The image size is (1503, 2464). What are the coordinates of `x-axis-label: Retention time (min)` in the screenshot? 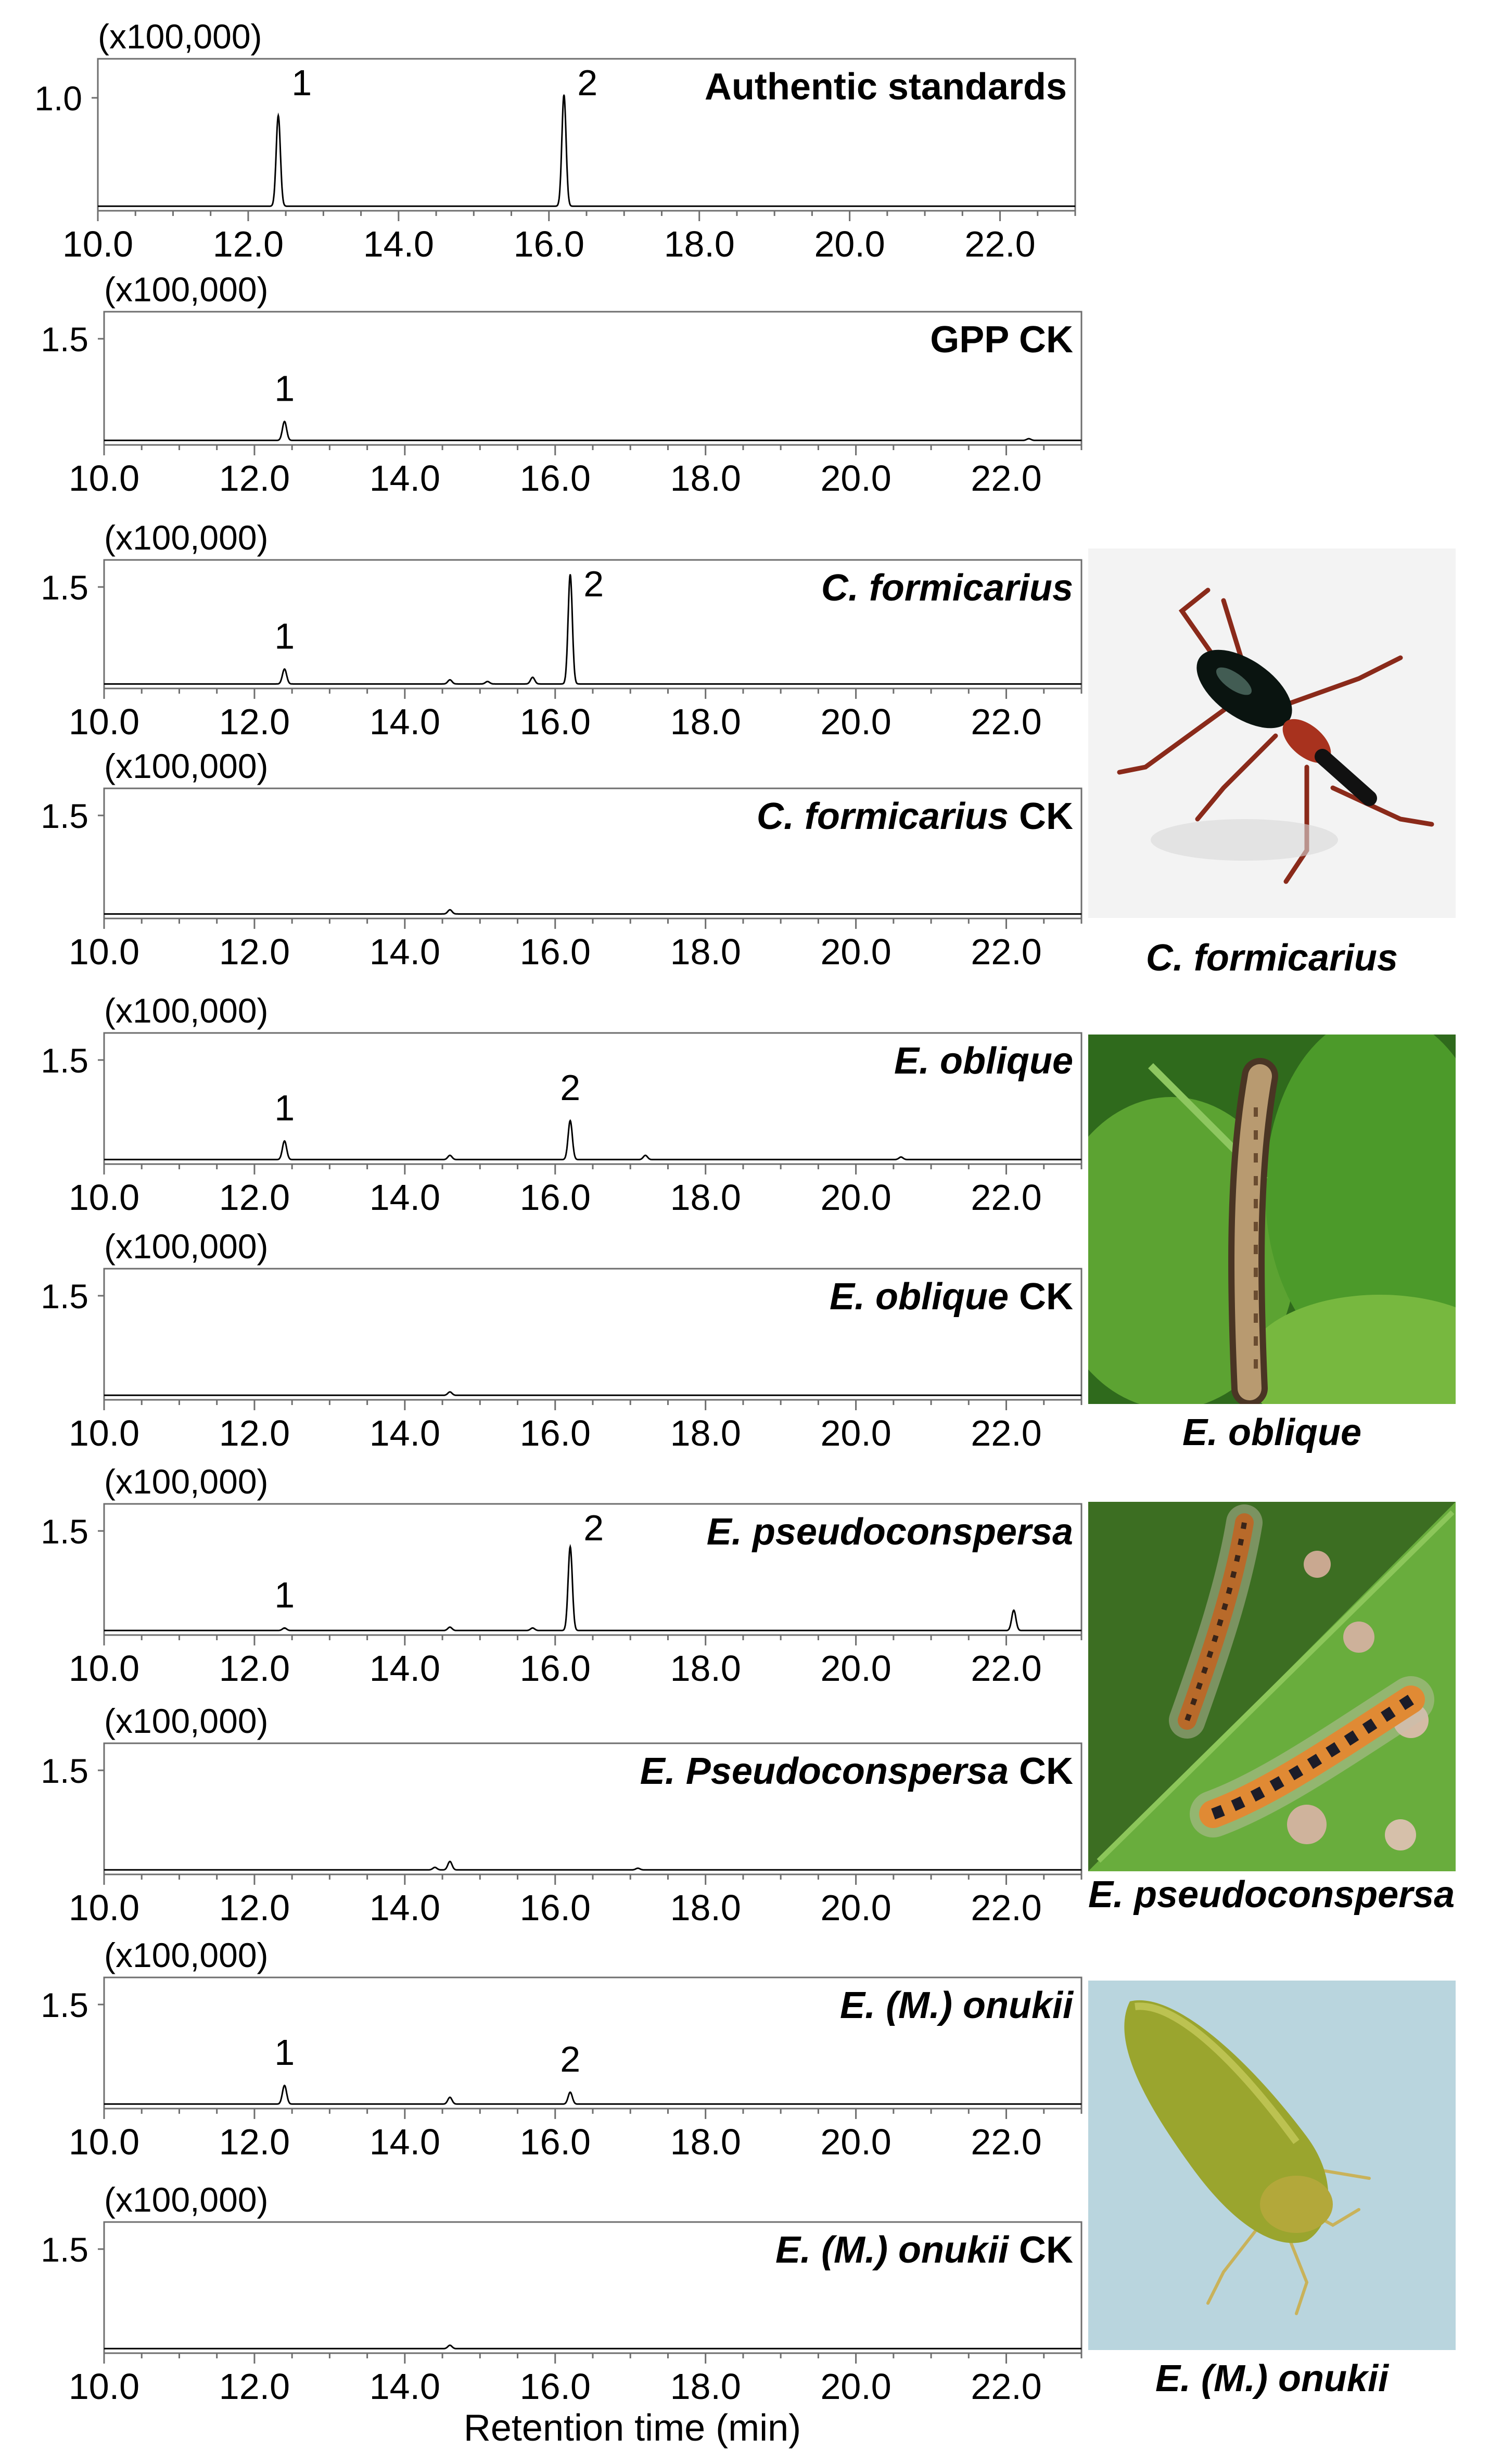 It's located at (633, 2428).